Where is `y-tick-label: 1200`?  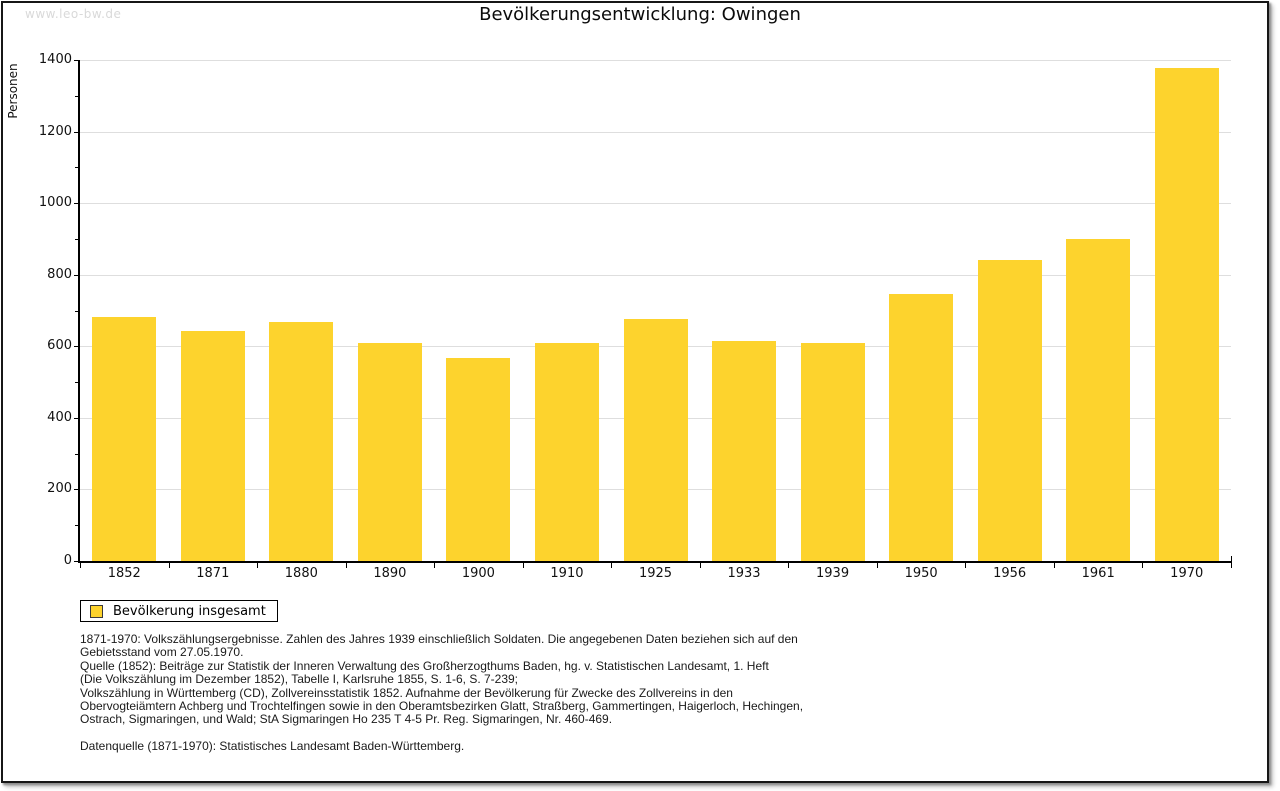 y-tick-label: 1200 is located at coordinates (55, 131).